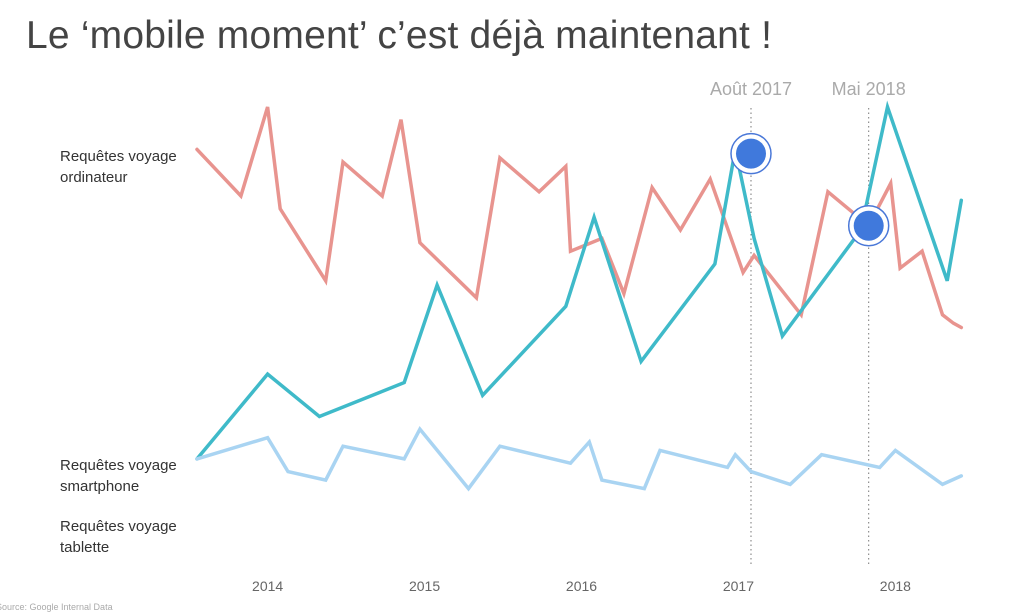 The width and height of the screenshot is (1024, 614). Describe the element at coordinates (579, 459) in the screenshot. I see `series-line-requetes-voyage-tablette` at that location.